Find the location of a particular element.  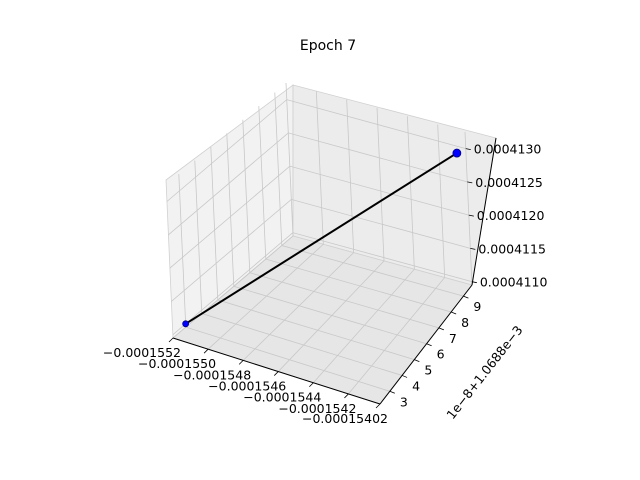

x-tick-label: −0.0001552 is located at coordinates (142, 352).